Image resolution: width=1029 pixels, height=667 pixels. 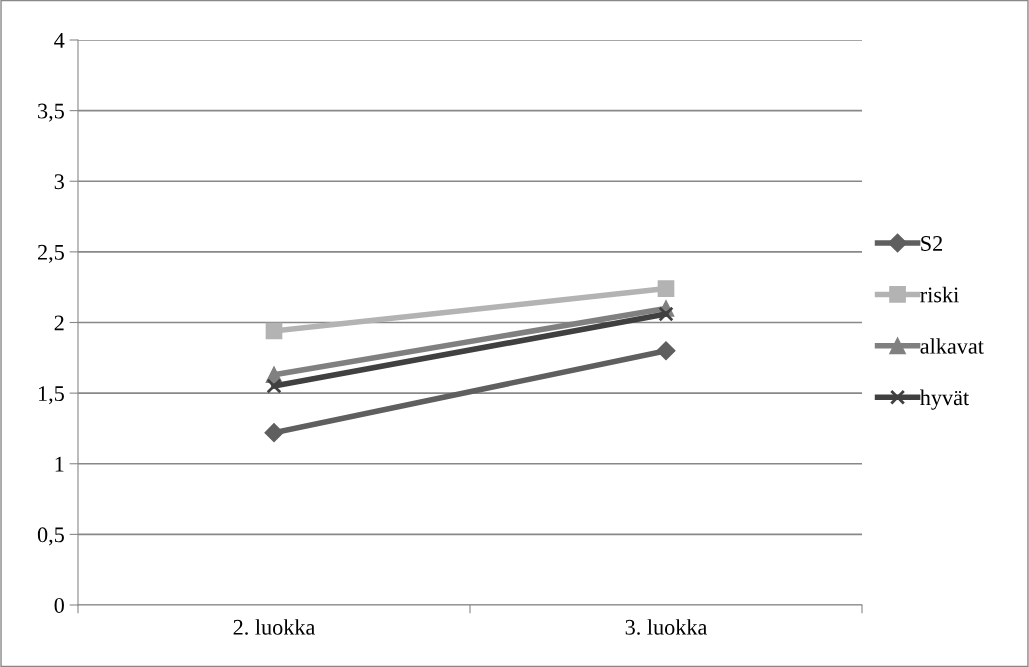 What do you see at coordinates (59, 40) in the screenshot?
I see `y-tick-label: 4` at bounding box center [59, 40].